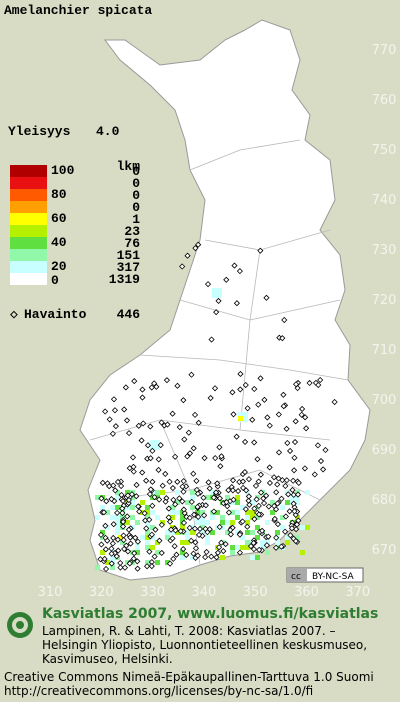 The width and height of the screenshot is (400, 702). I want to click on legend-count: 0, so click(136, 195).